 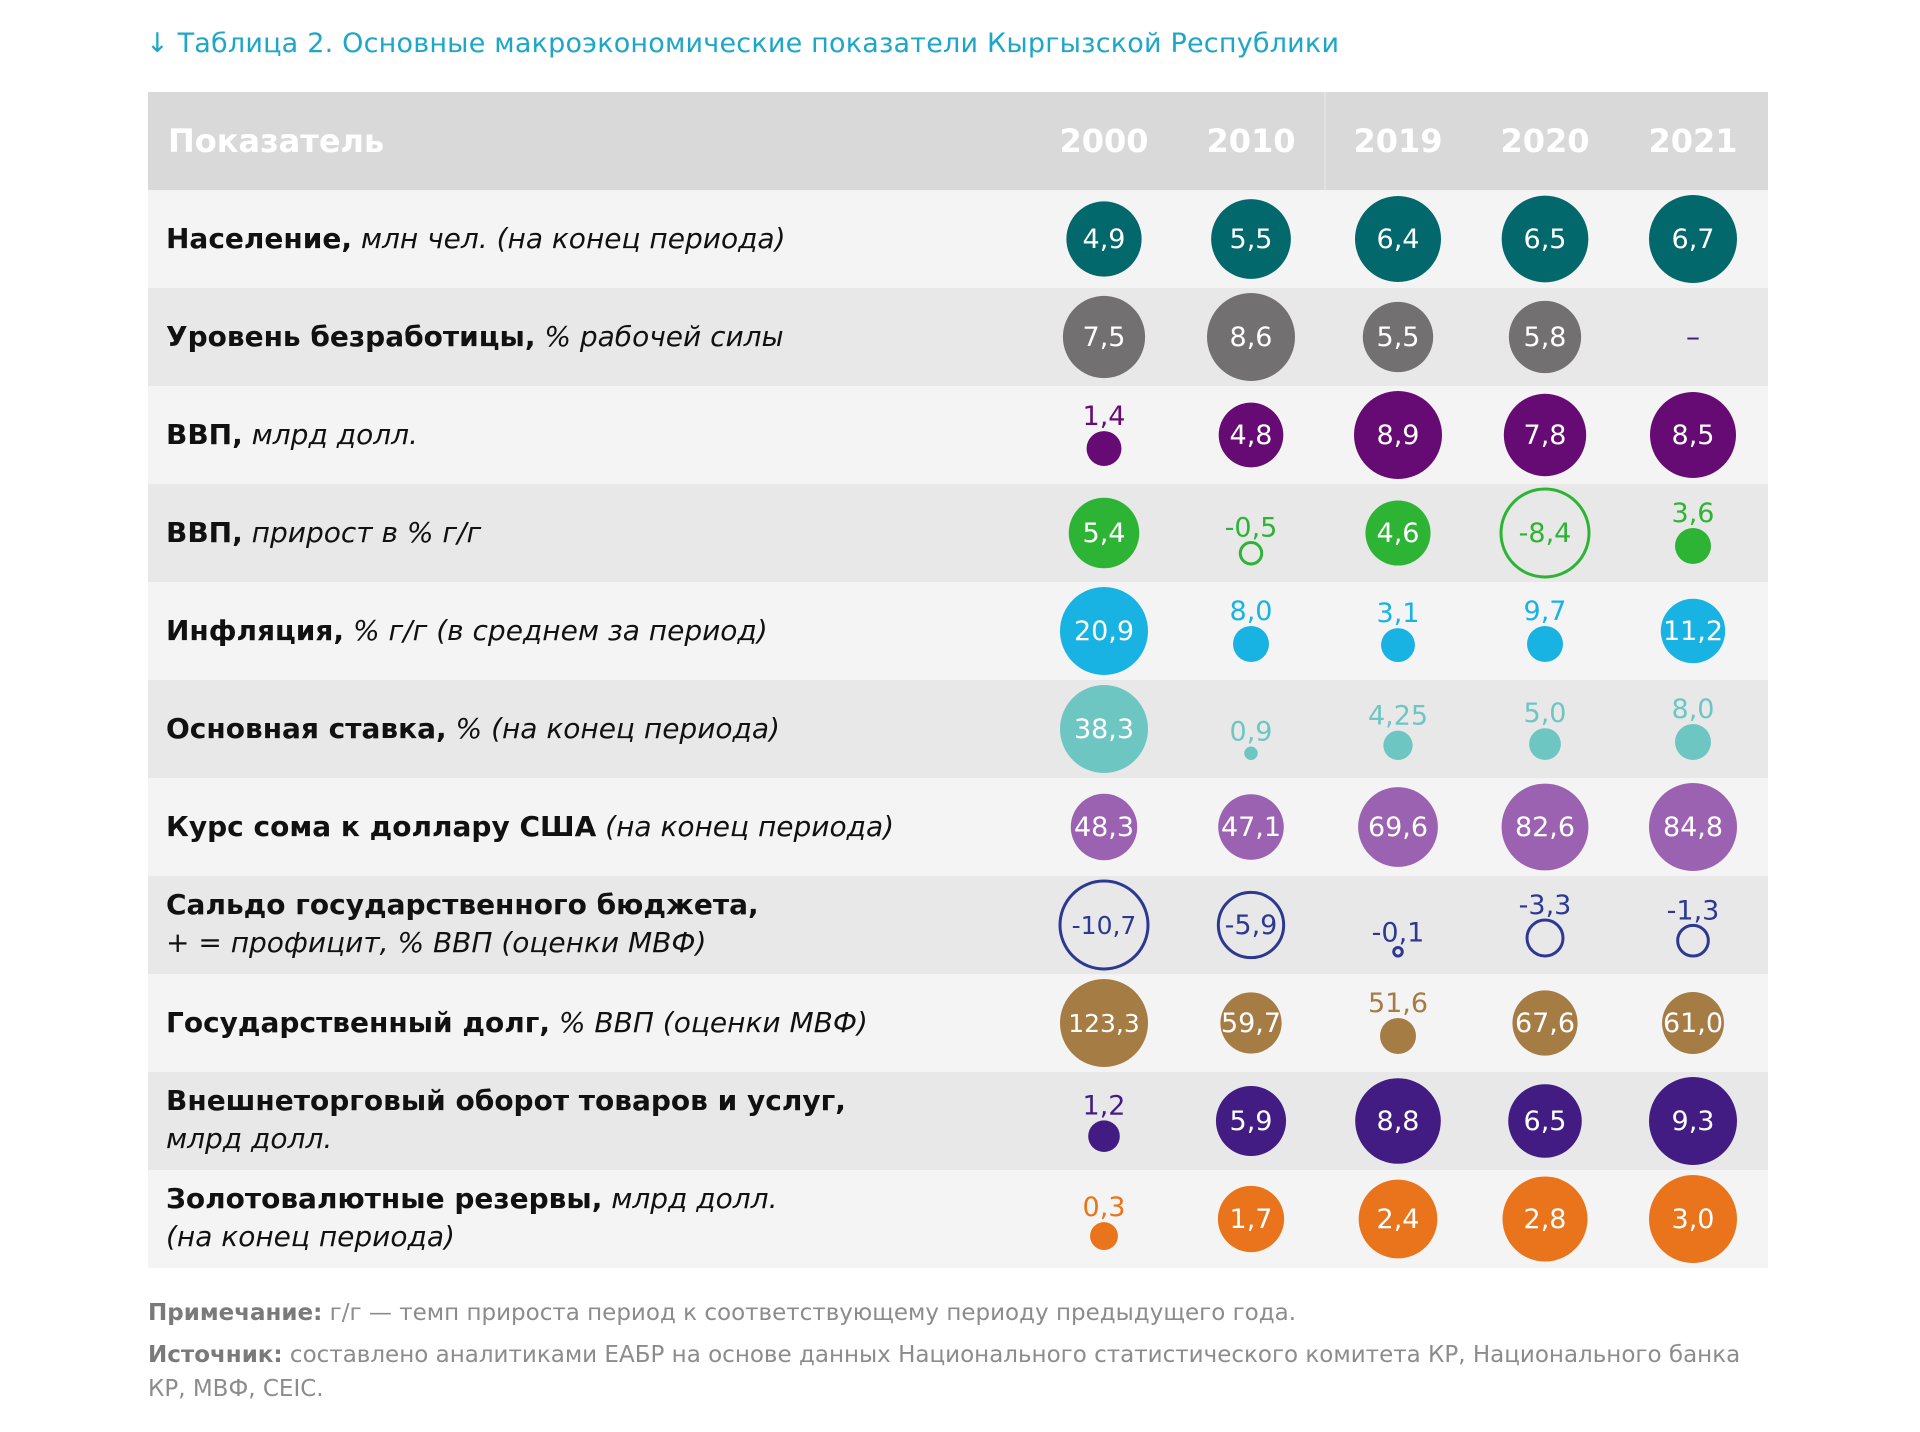 I want to click on value-label: 61,0, so click(x=1693, y=1023).